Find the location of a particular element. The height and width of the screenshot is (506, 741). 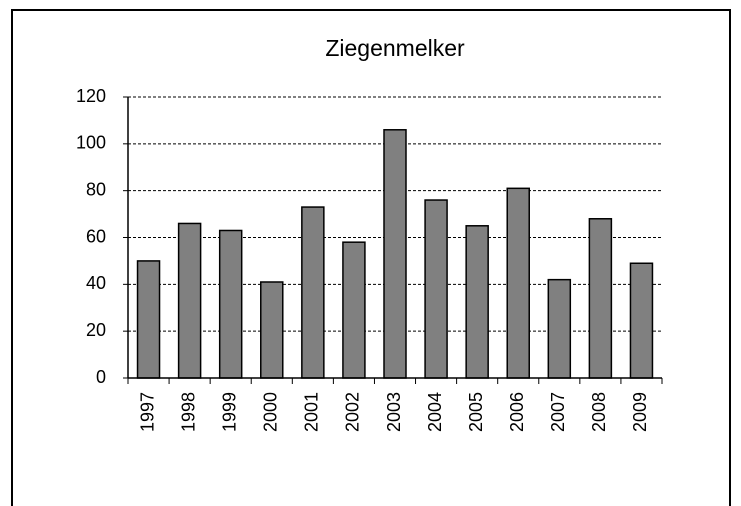

x-tick-label: 2006 is located at coordinates (517, 412).